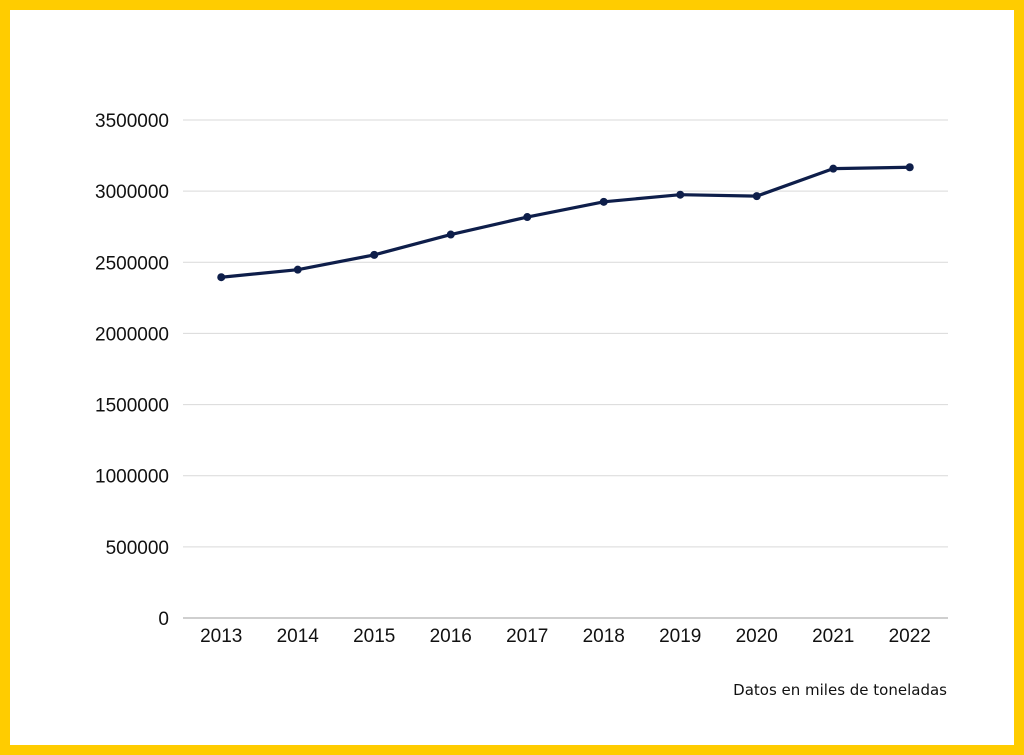  Describe the element at coordinates (757, 636) in the screenshot. I see `x-tick-label: 2020` at that location.